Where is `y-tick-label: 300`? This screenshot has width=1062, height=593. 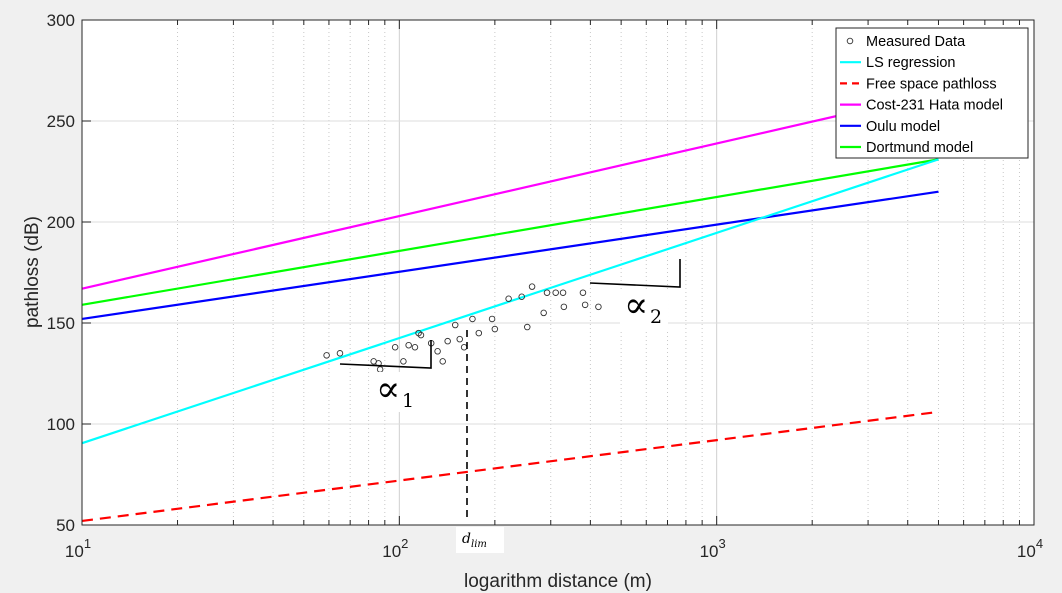 y-tick-label: 300 is located at coordinates (61, 20).